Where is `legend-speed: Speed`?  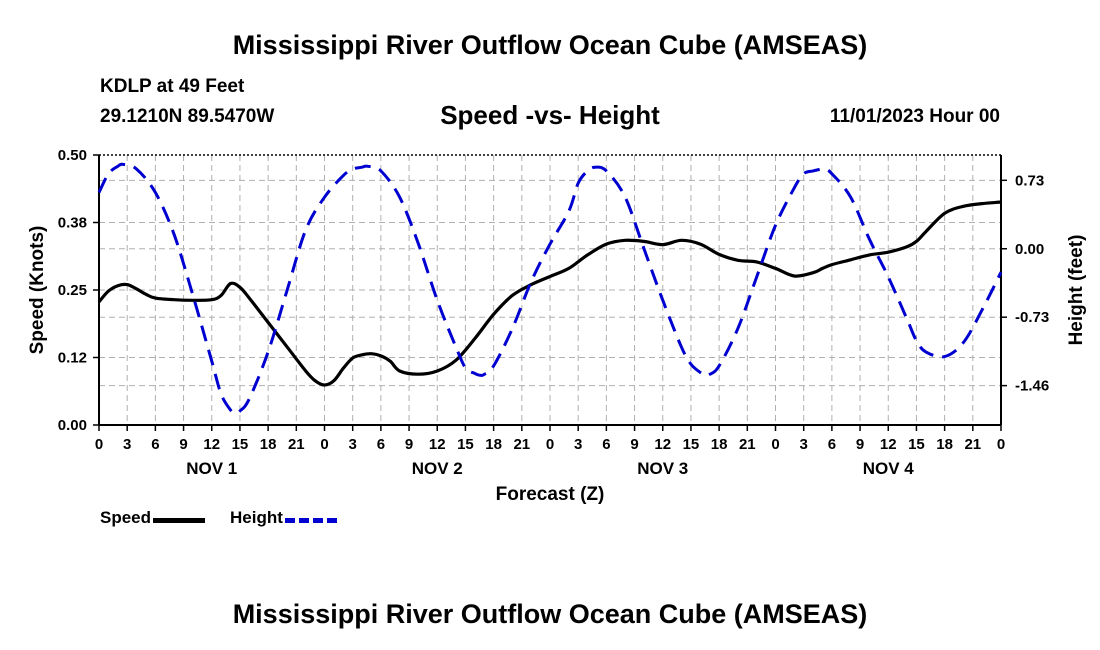 legend-speed: Speed is located at coordinates (153, 518).